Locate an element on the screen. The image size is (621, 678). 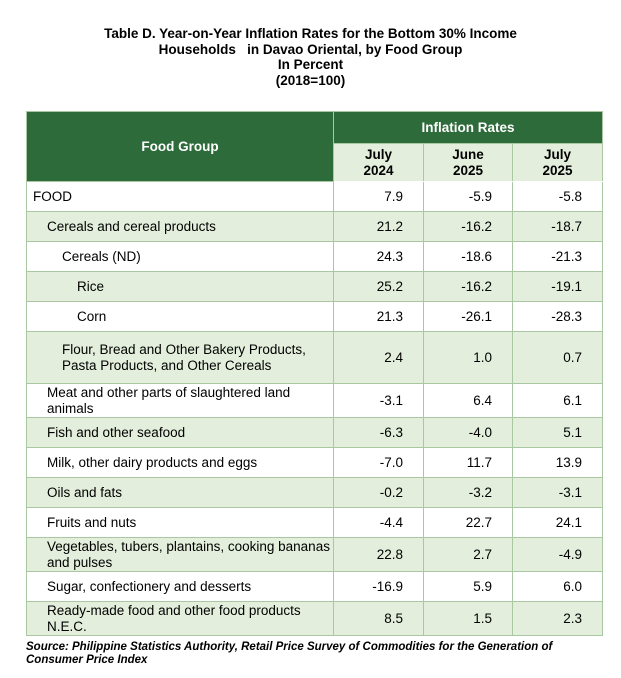
cell-value: 24.1 is located at coordinates (557, 522).